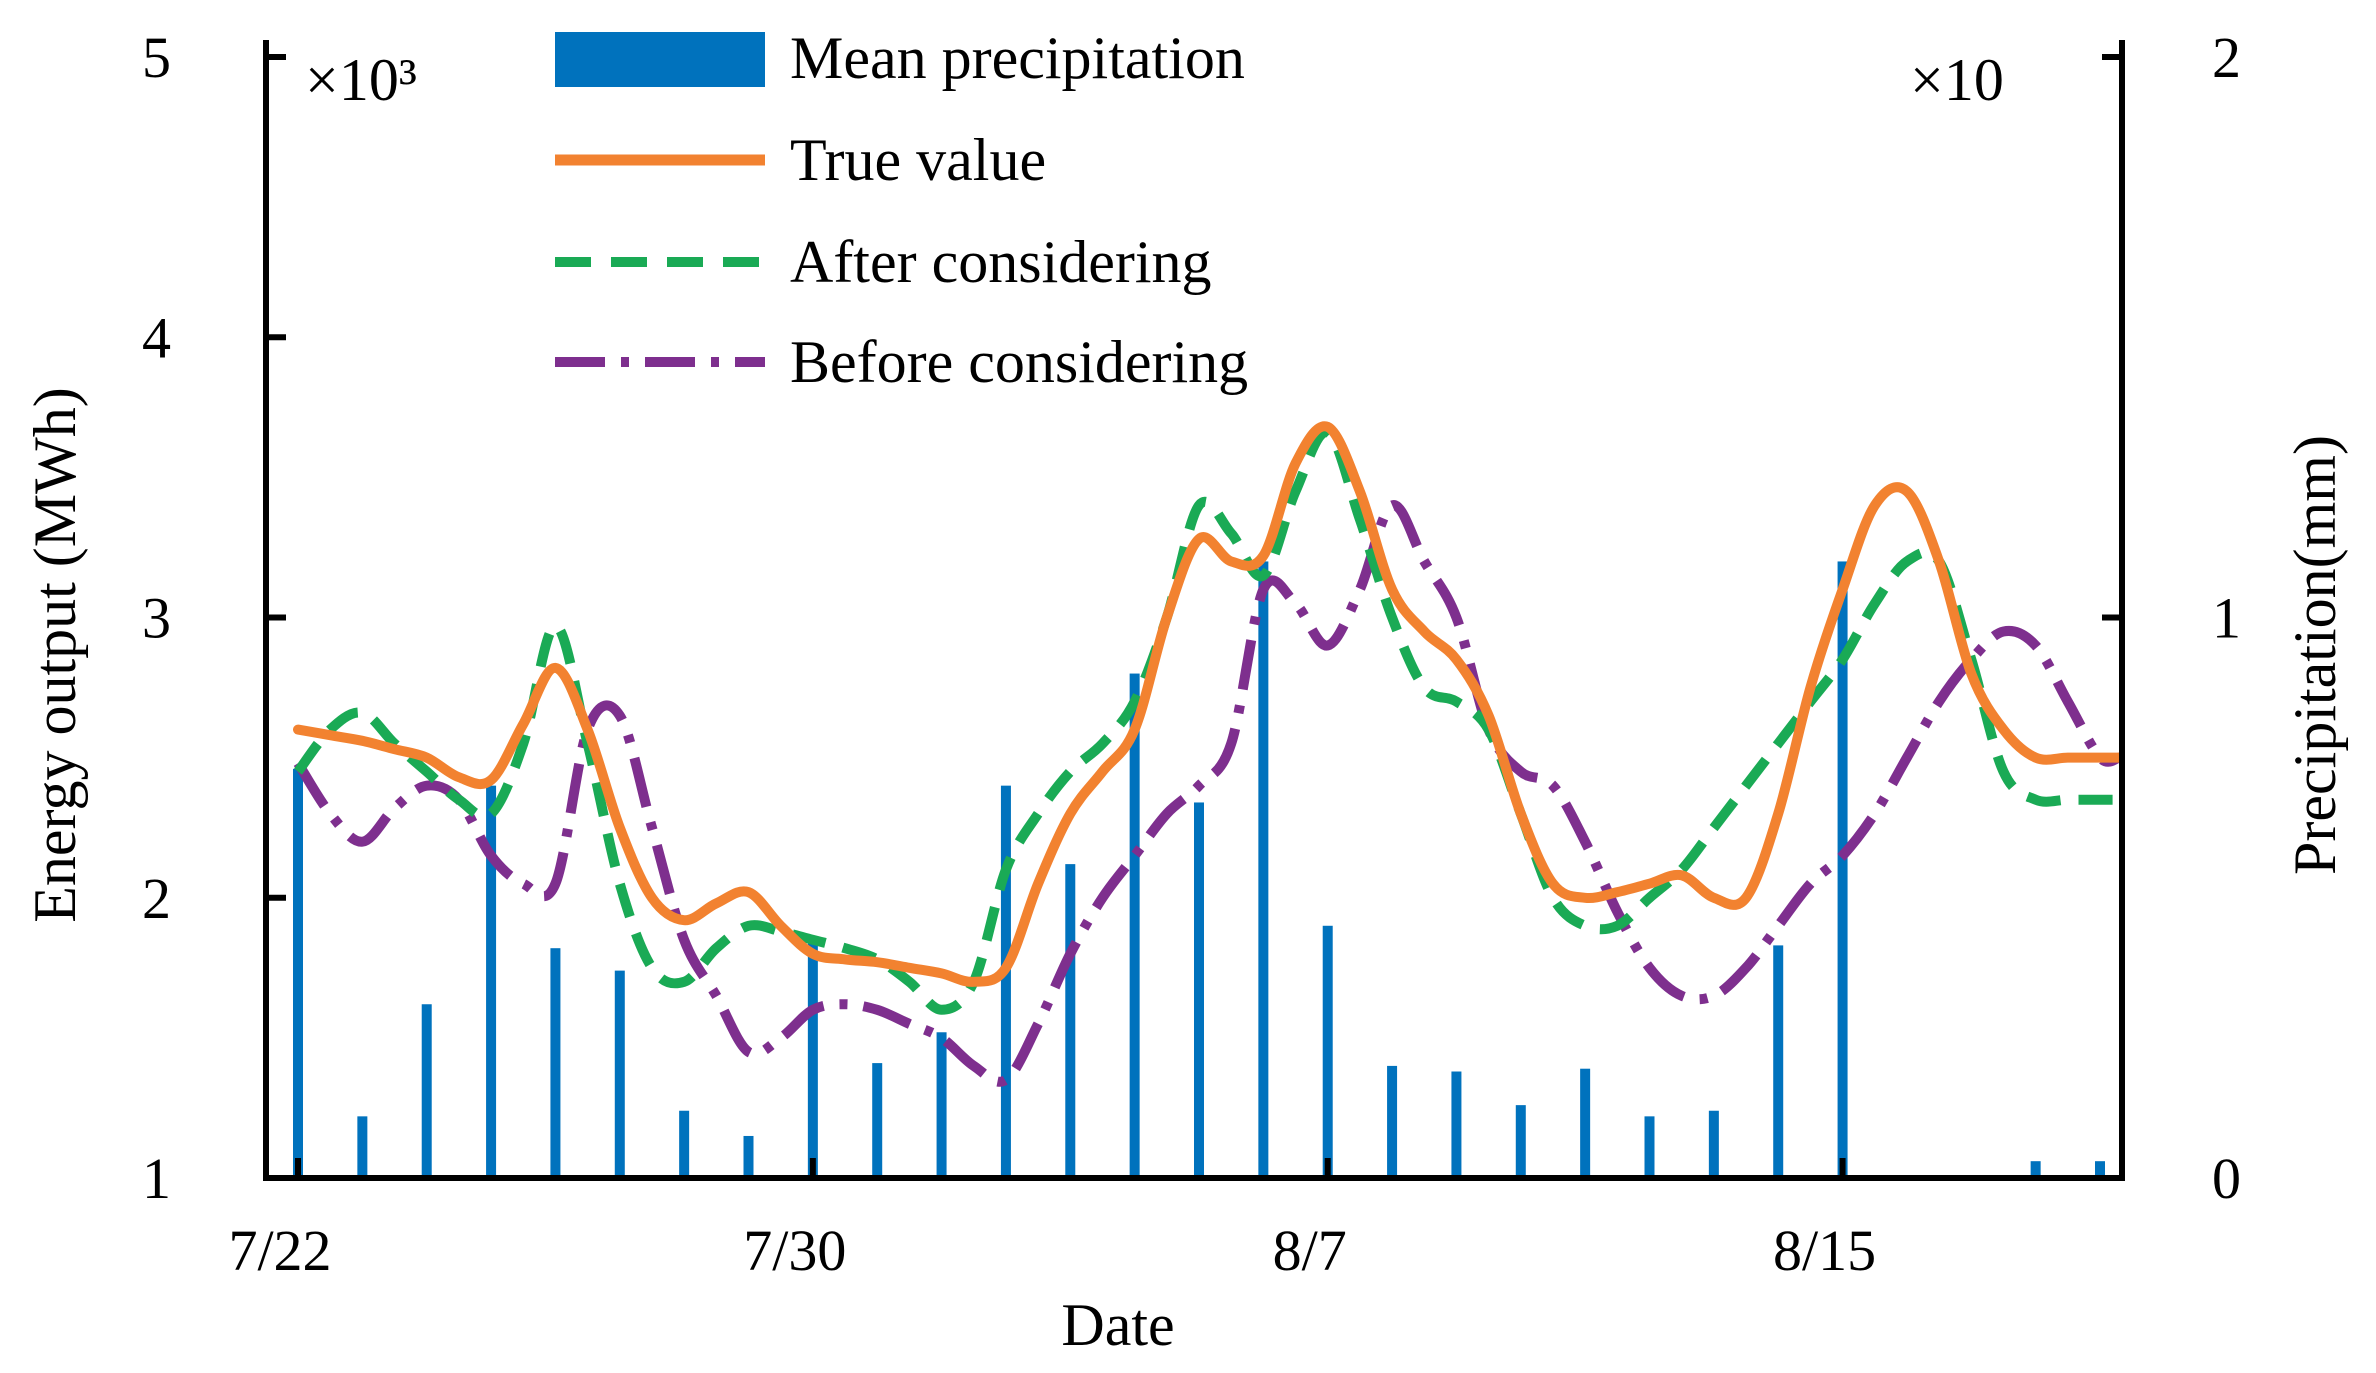  What do you see at coordinates (279, 1250) in the screenshot?
I see `x-tick-label: 7/22` at bounding box center [279, 1250].